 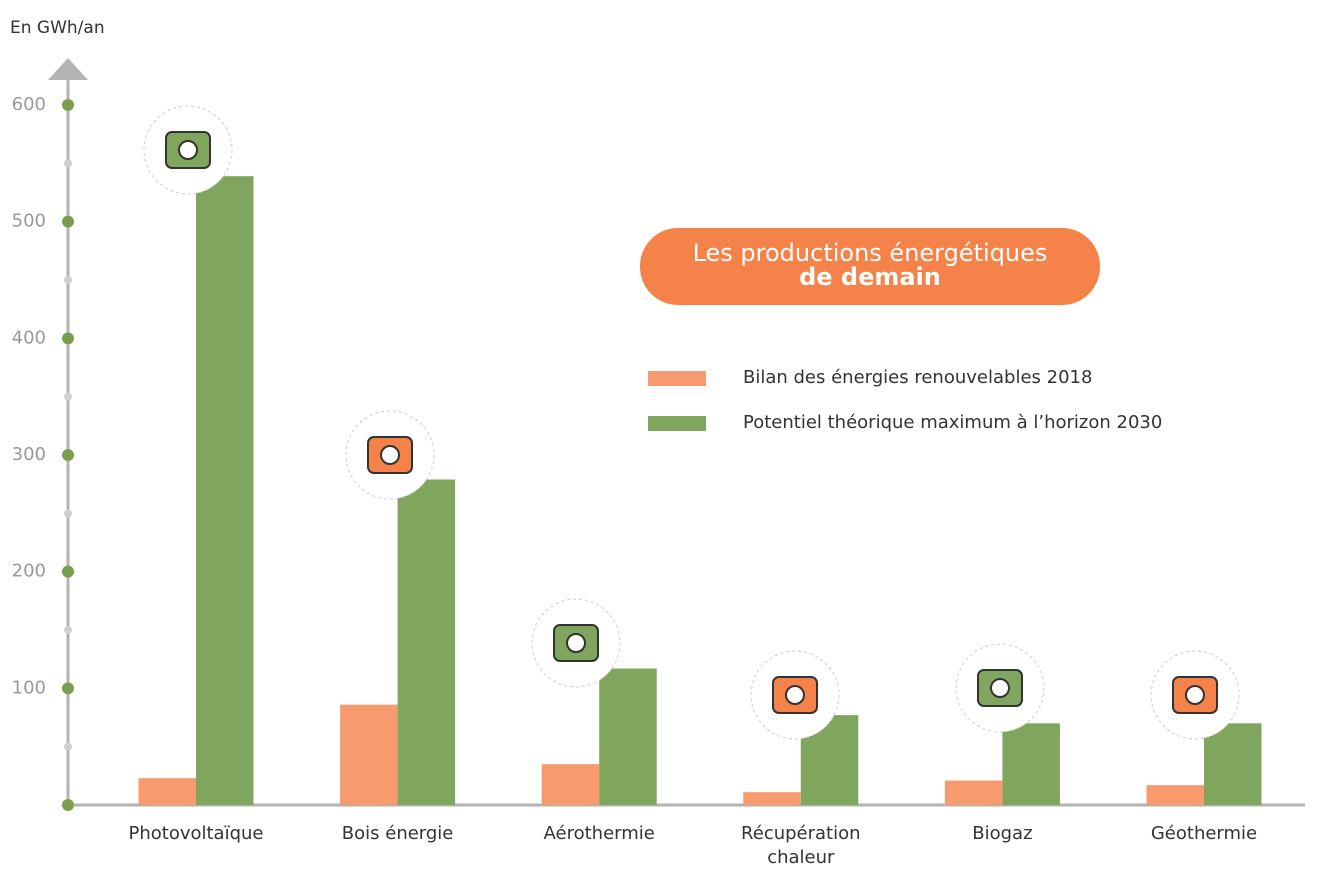 What do you see at coordinates (29, 571) in the screenshot?
I see `y-tick-label: 200` at bounding box center [29, 571].